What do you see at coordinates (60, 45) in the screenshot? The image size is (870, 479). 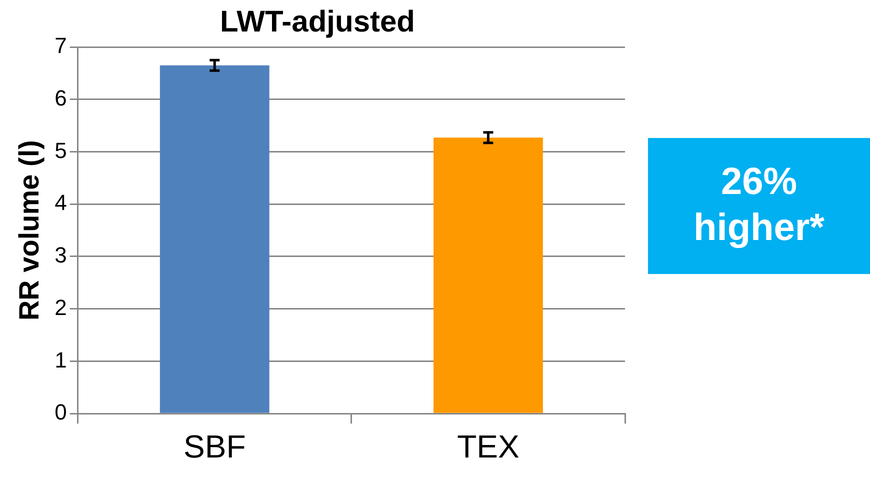 I see `y-tick-label: 7` at bounding box center [60, 45].